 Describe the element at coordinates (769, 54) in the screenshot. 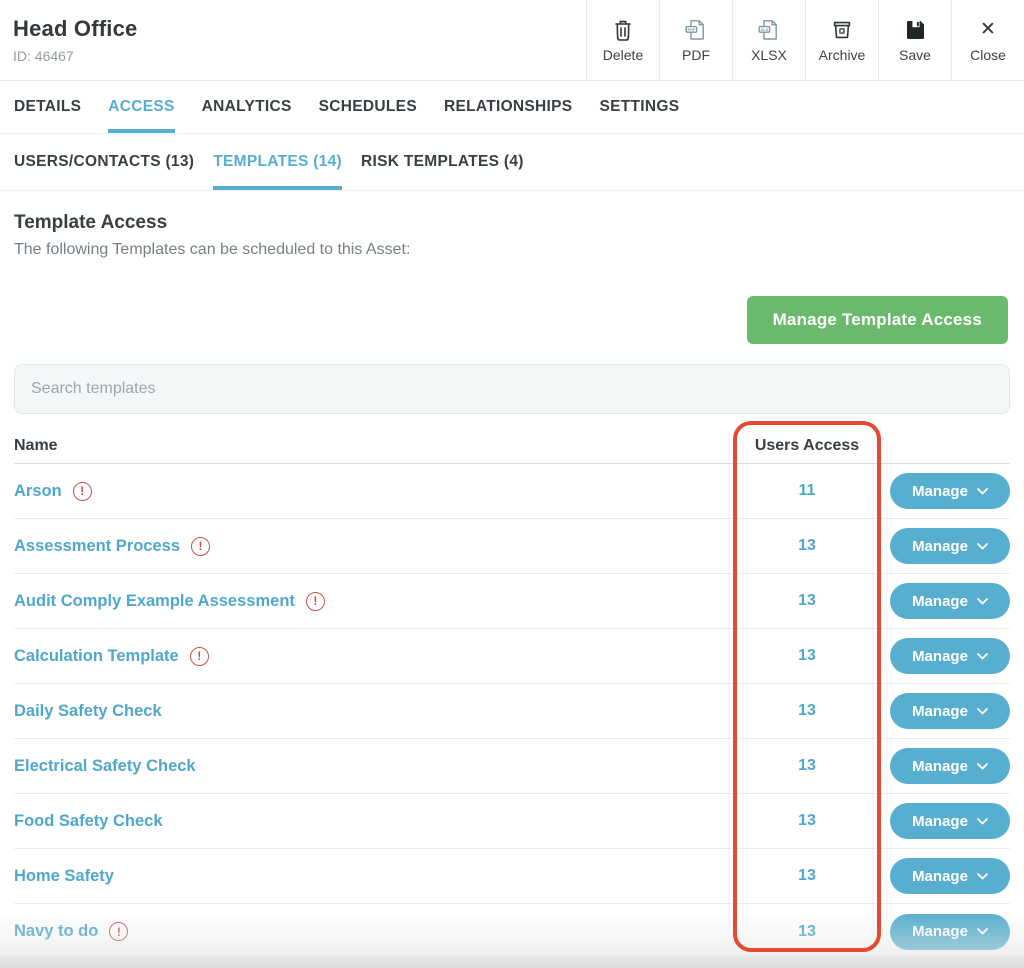

I see `toolbar-button-label: XLSX` at that location.